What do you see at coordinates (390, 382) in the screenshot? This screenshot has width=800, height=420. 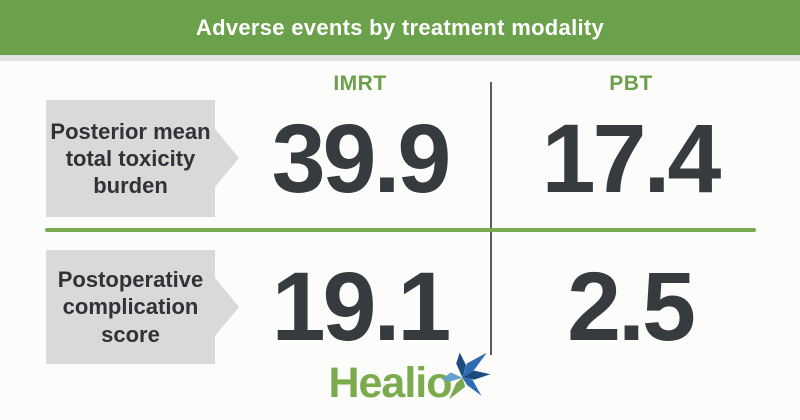 I see `healio-wordmark: Healio` at bounding box center [390, 382].